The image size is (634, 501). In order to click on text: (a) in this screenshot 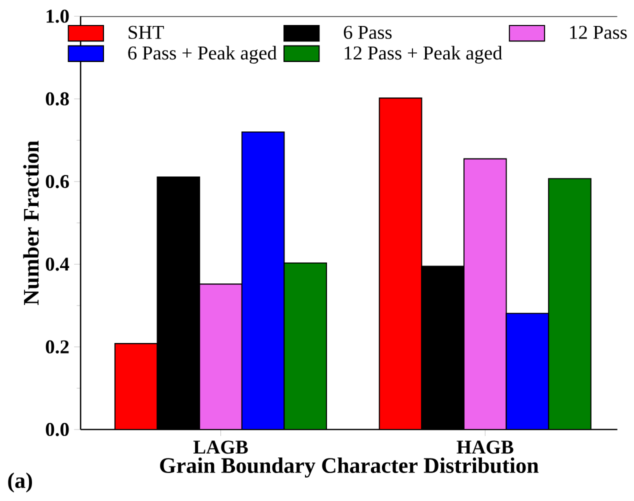, I will do `click(20, 482)`.